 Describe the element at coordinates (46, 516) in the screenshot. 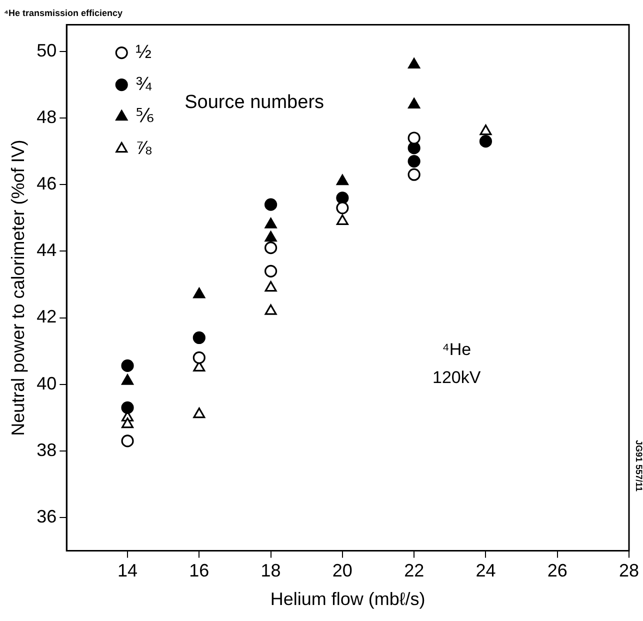

I see `y-tick-label: 36` at that location.